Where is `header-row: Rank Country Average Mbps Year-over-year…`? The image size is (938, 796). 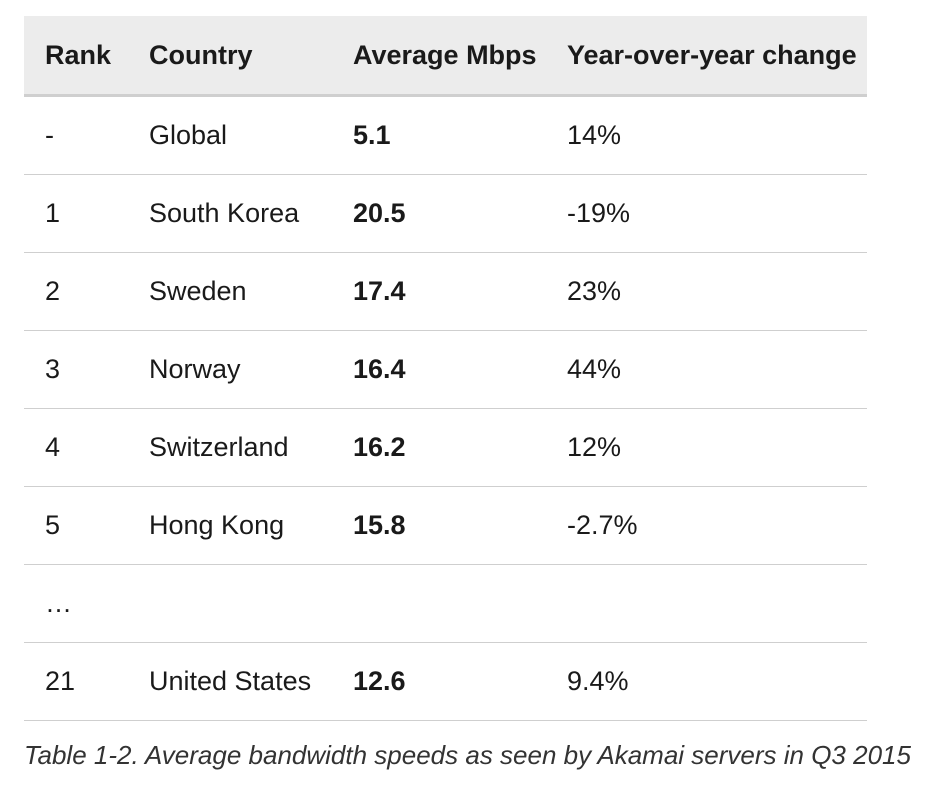
header-row: Rank Country Average Mbps Year-over-year… is located at coordinates (445, 56).